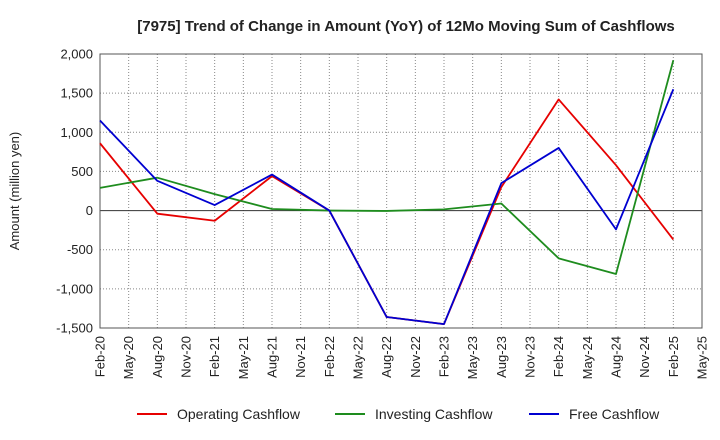  I want to click on x-tick-label: Feb-21, so click(214, 356).